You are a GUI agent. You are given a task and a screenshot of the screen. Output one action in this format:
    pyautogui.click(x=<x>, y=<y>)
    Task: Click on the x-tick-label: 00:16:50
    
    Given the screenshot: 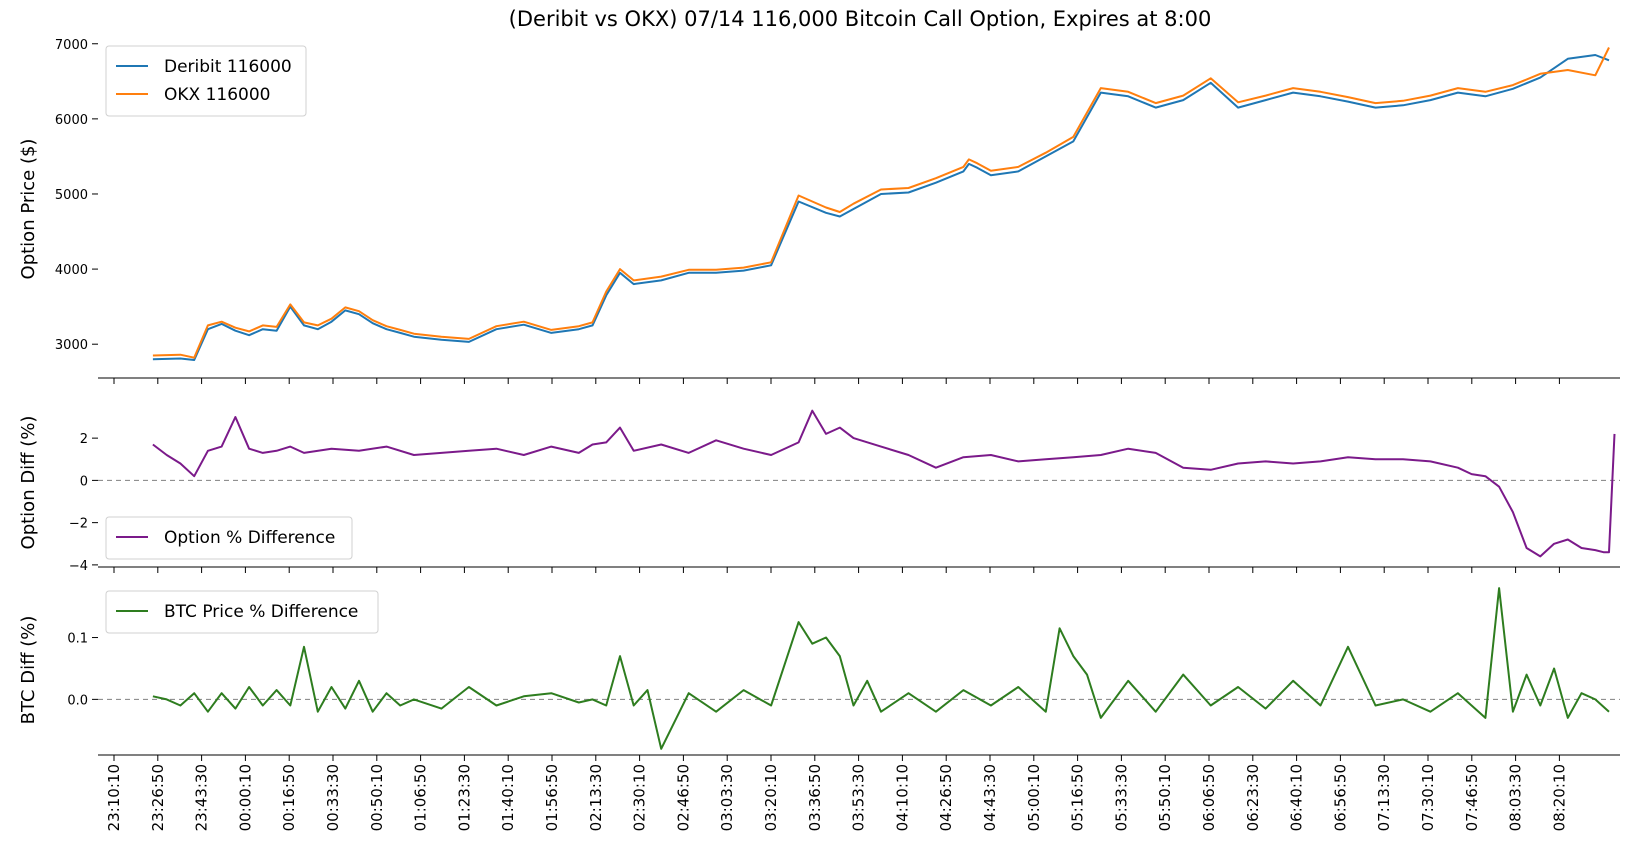 What is the action you would take?
    pyautogui.click(x=289, y=797)
    